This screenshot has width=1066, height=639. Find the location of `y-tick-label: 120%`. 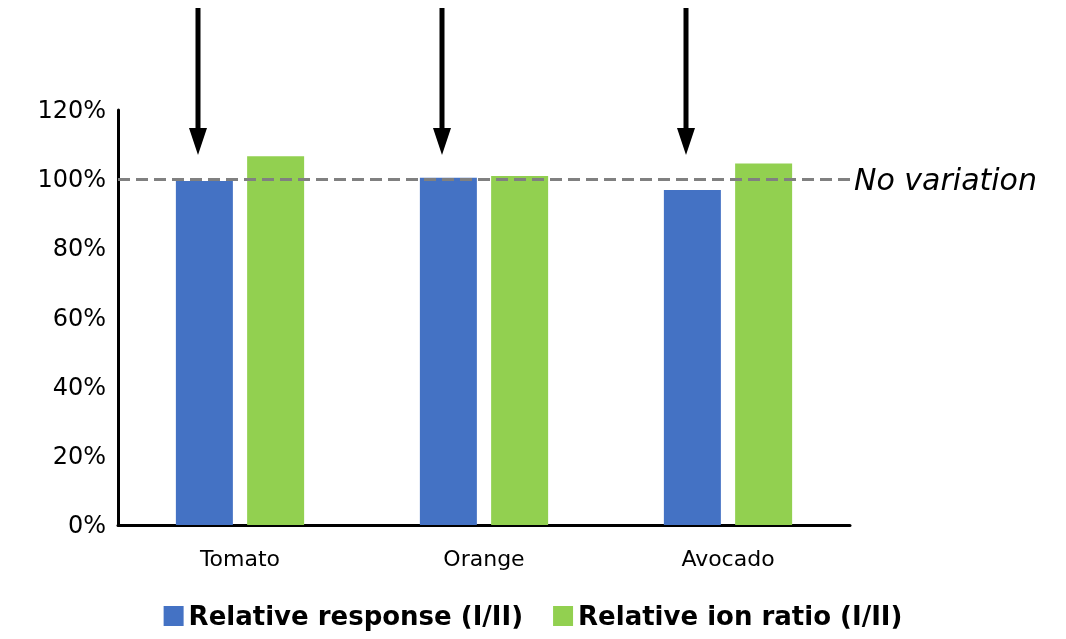

y-tick-label: 120% is located at coordinates (71, 110).